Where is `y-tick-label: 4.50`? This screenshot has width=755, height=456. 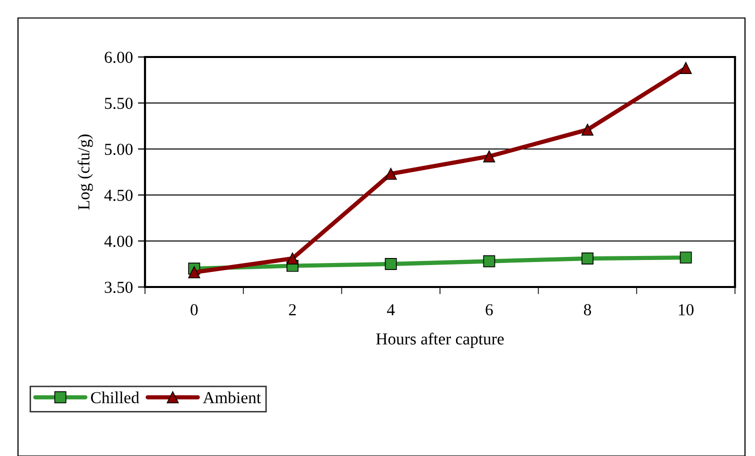
y-tick-label: 4.50 is located at coordinates (118, 196).